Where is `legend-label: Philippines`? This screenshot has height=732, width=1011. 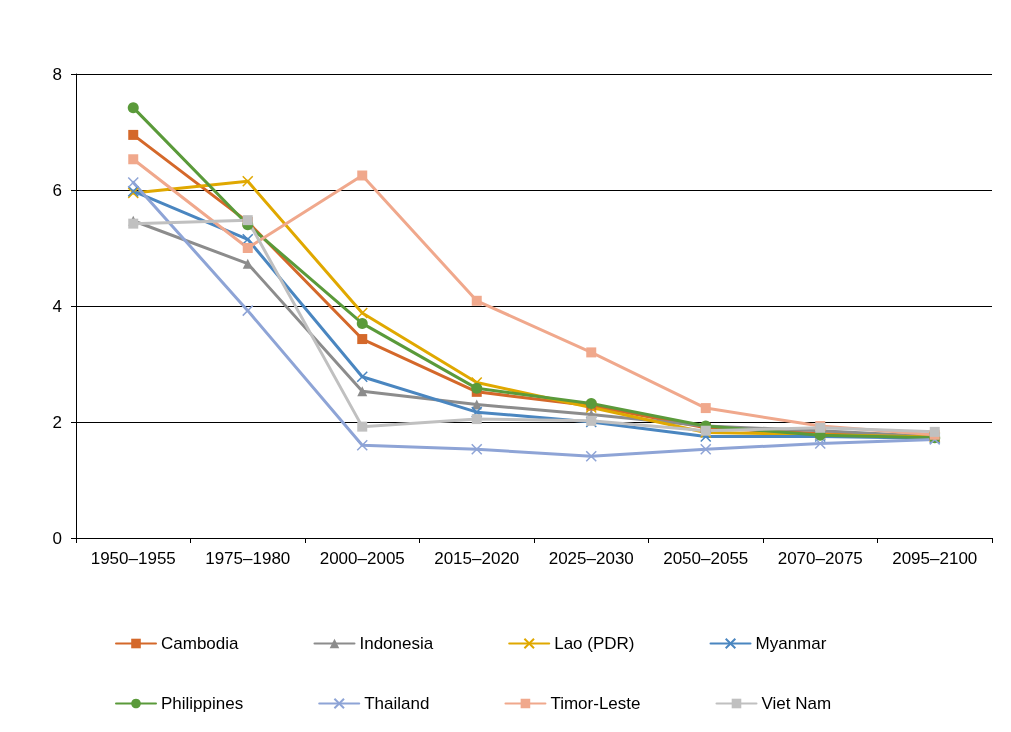
legend-label: Philippines is located at coordinates (202, 703).